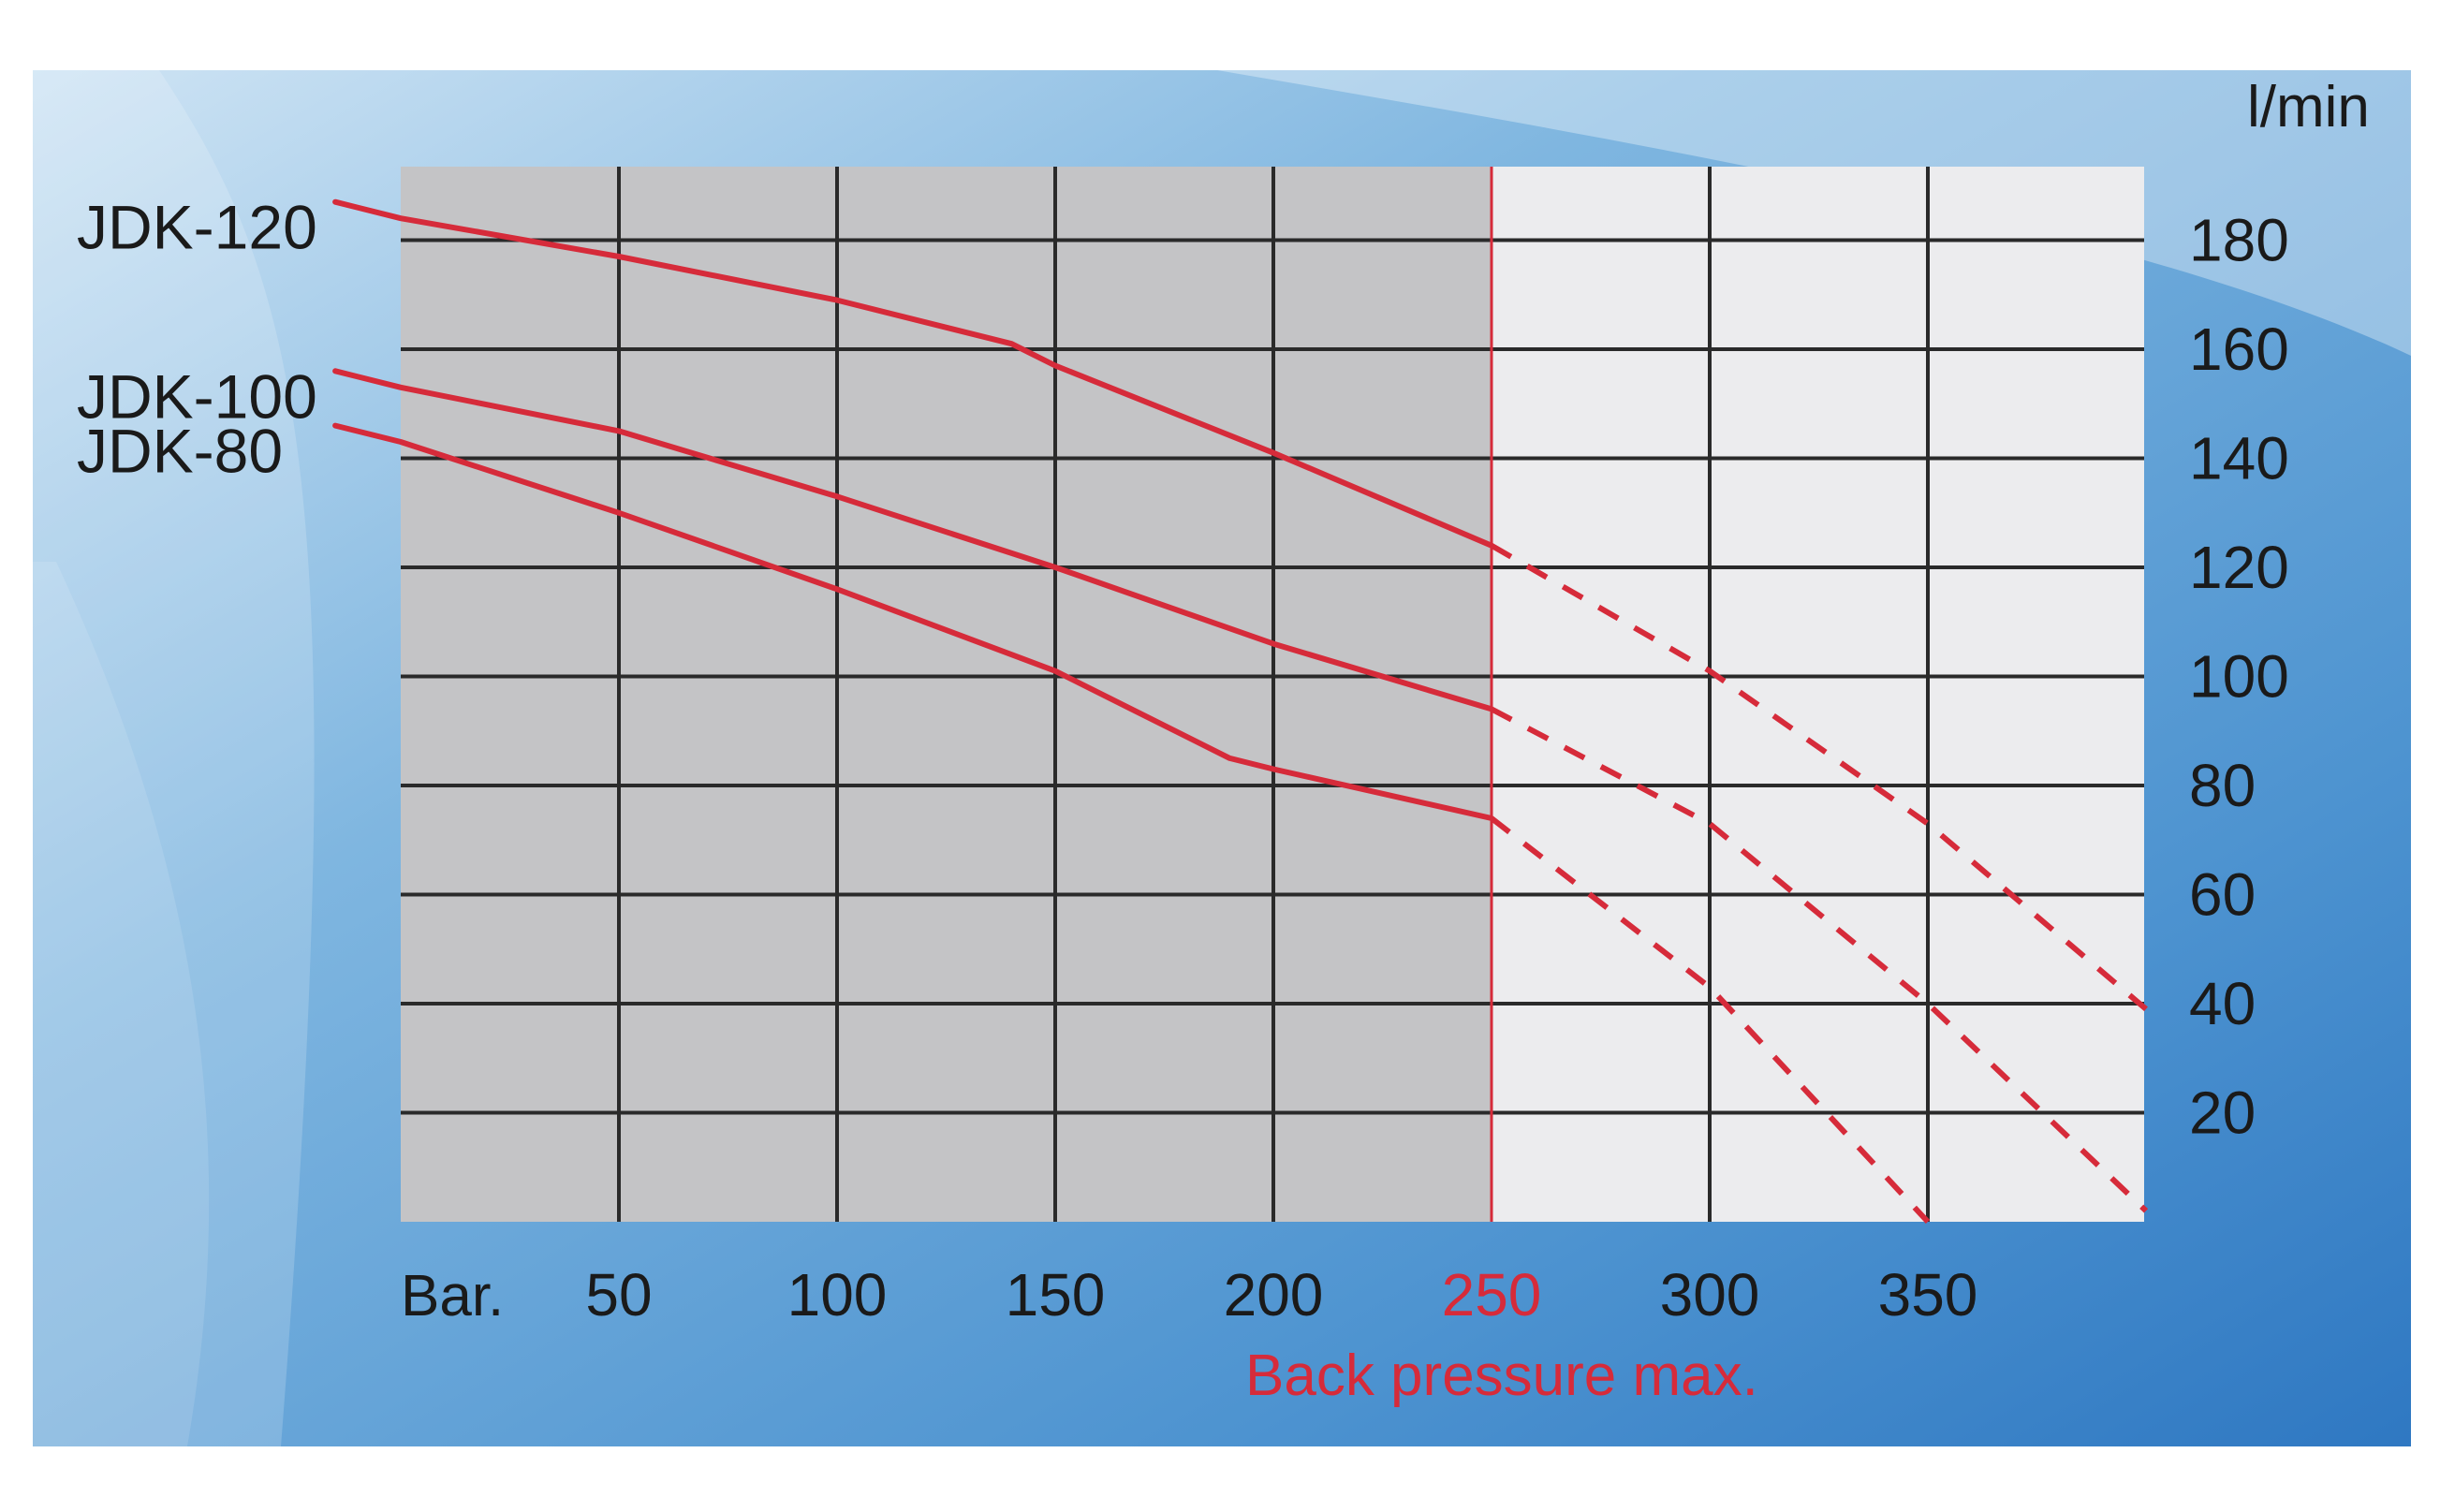 This screenshot has width=2440, height=1512. I want to click on series-label-jdk-80: JDK-80, so click(180, 451).